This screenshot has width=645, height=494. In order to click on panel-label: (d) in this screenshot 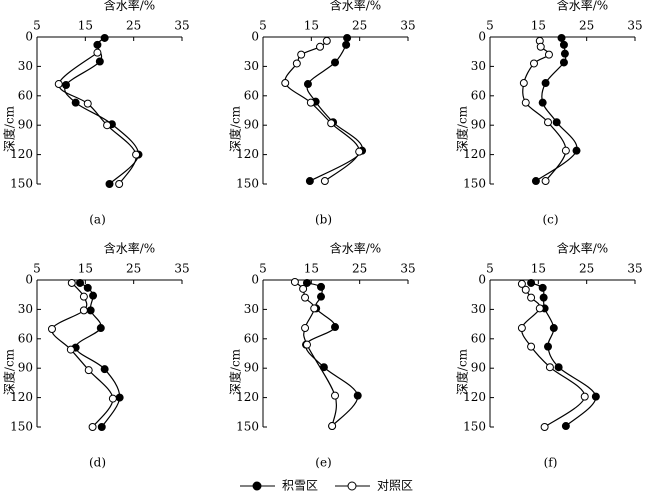, I will do `click(97, 463)`.